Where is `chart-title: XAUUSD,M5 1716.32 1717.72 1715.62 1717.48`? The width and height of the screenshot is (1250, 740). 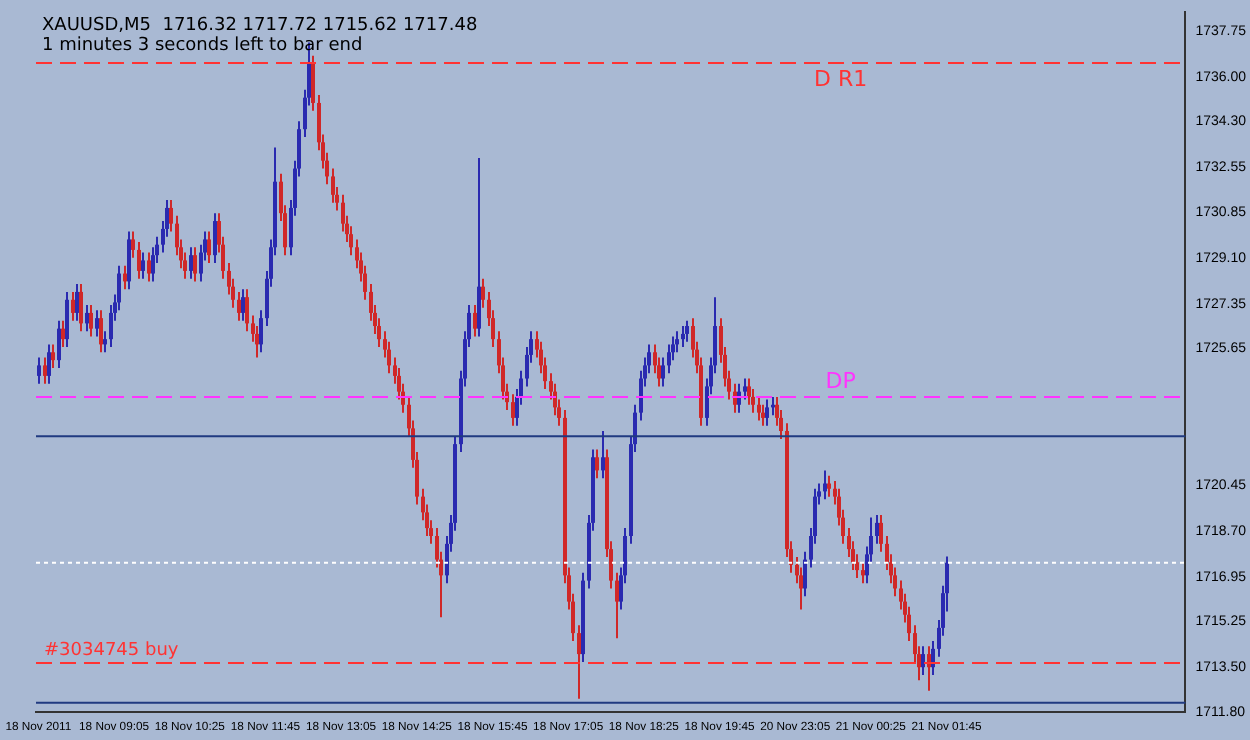 chart-title: XAUUSD,M5 1716.32 1717.72 1715.62 1717.48 is located at coordinates (260, 26).